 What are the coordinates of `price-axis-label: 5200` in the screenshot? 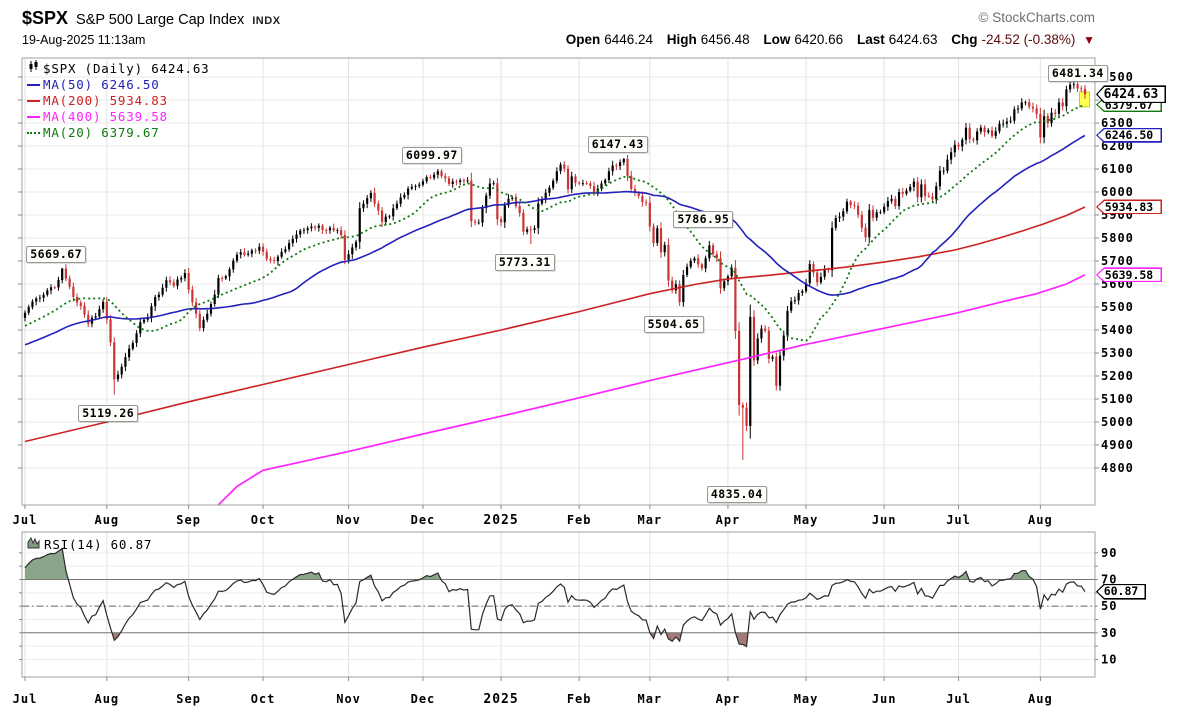 It's located at (1117, 376).